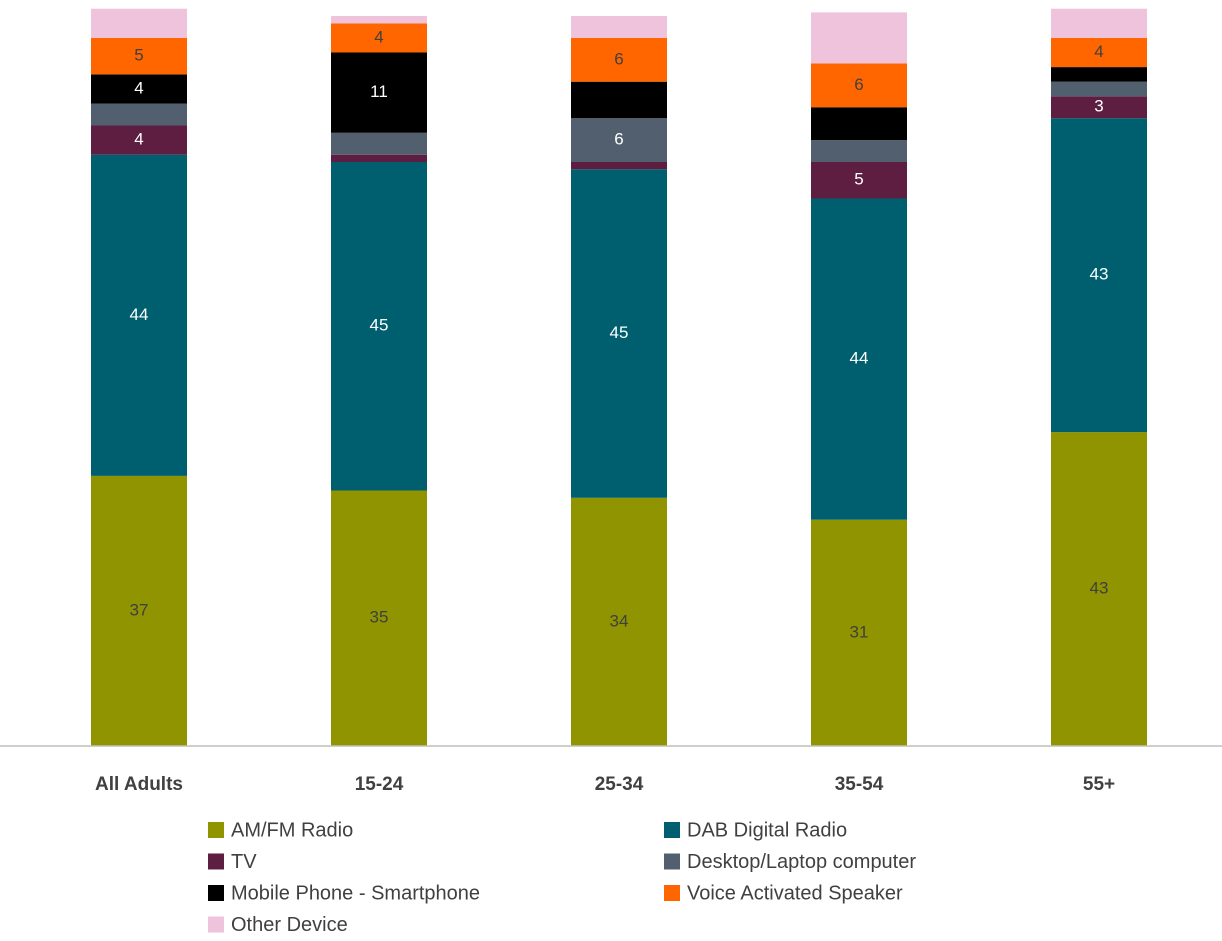  Describe the element at coordinates (1099, 784) in the screenshot. I see `x-tick-label: 55+` at that location.